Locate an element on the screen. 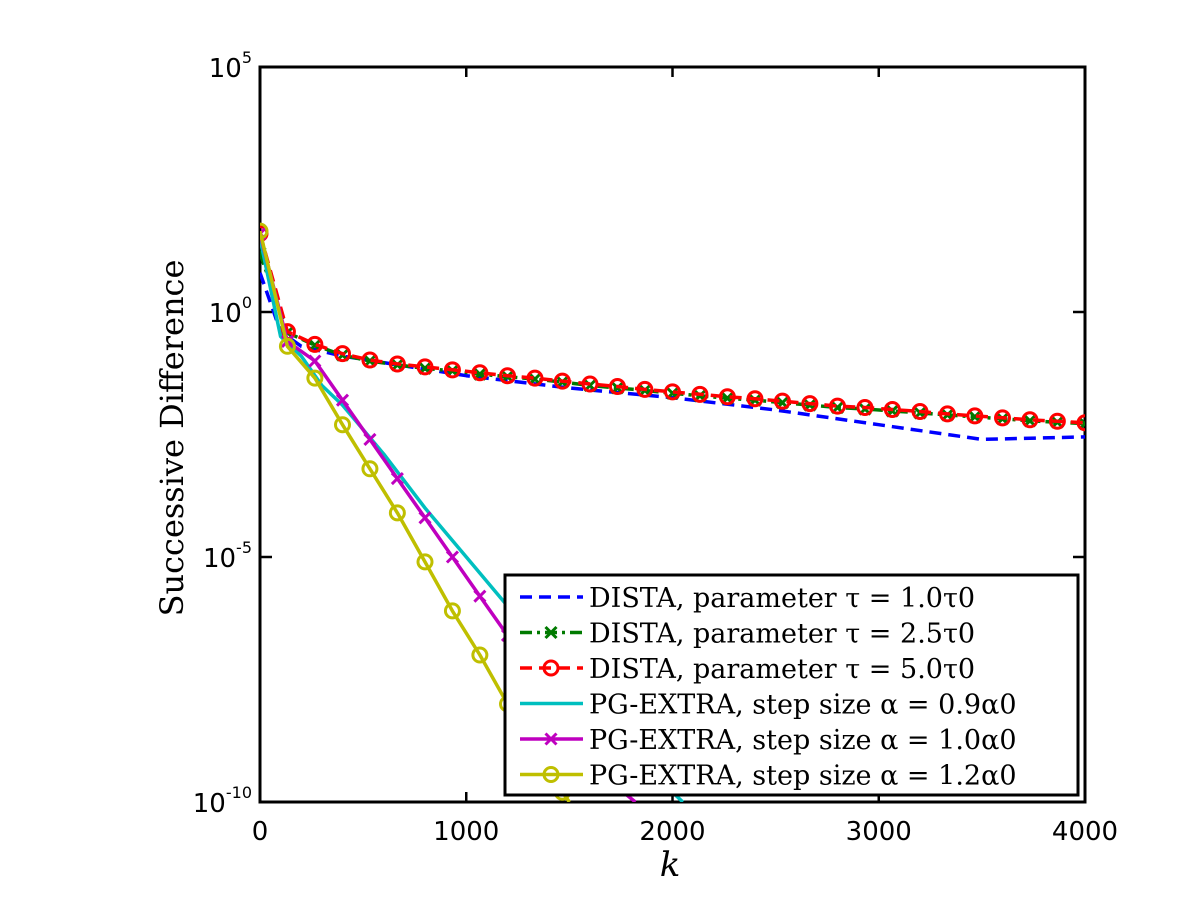  legend-label: DISTA, parameter τ = 2.5τ0 is located at coordinates (782, 634).